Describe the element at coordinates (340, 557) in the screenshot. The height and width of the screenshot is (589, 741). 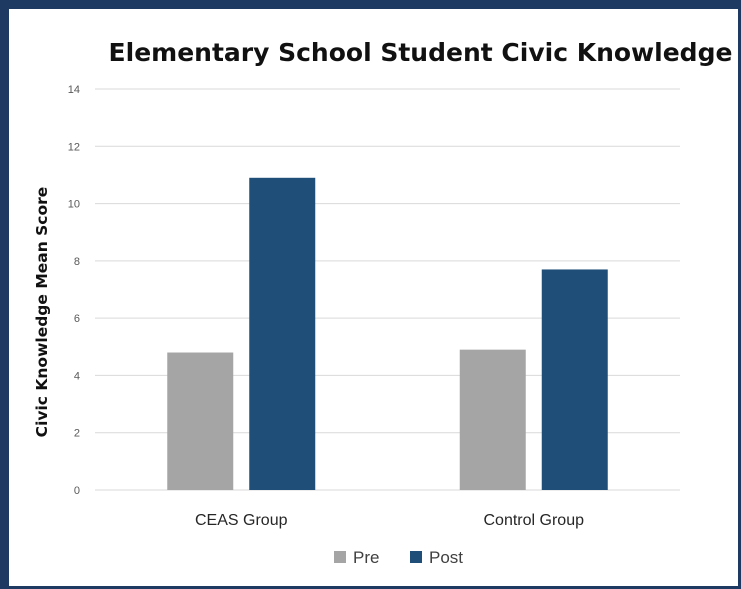
I see `legend-swatch-pre` at that location.